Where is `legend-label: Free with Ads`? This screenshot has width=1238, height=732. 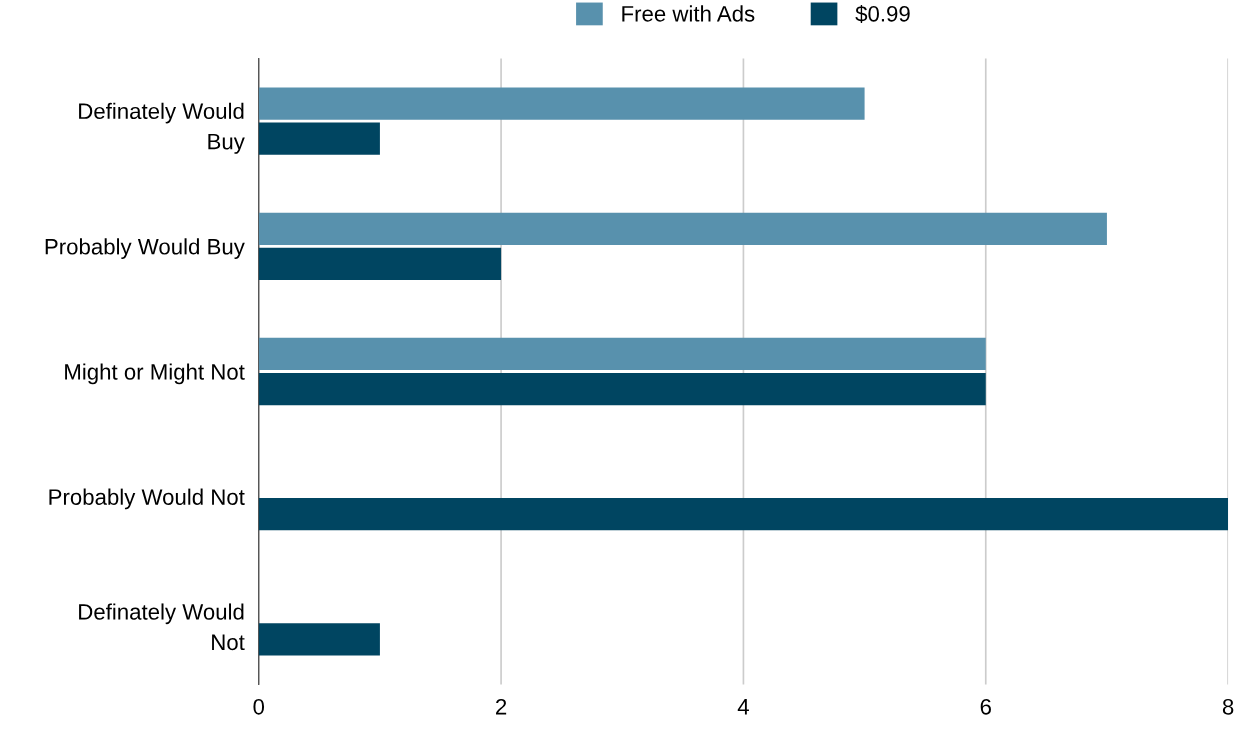
legend-label: Free with Ads is located at coordinates (688, 13).